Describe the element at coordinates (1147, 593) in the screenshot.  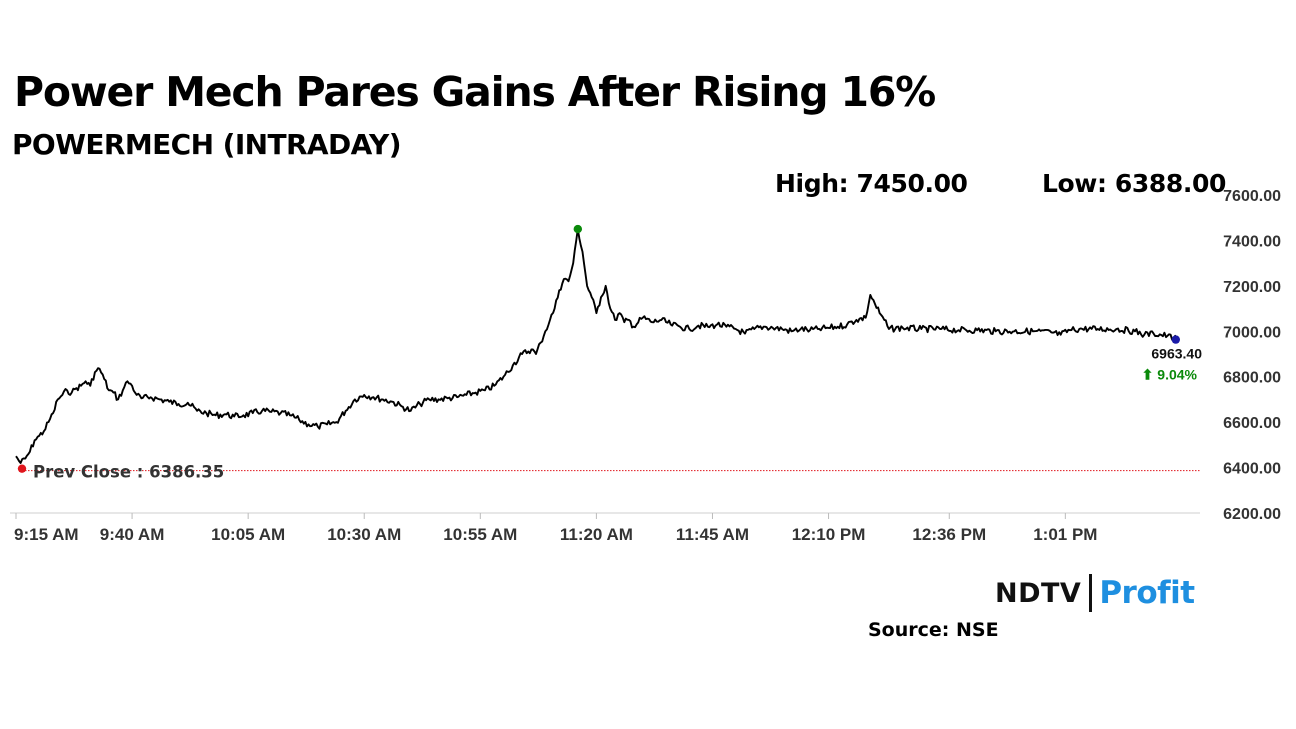
I see `logo-profit-wordmark: Profit` at that location.